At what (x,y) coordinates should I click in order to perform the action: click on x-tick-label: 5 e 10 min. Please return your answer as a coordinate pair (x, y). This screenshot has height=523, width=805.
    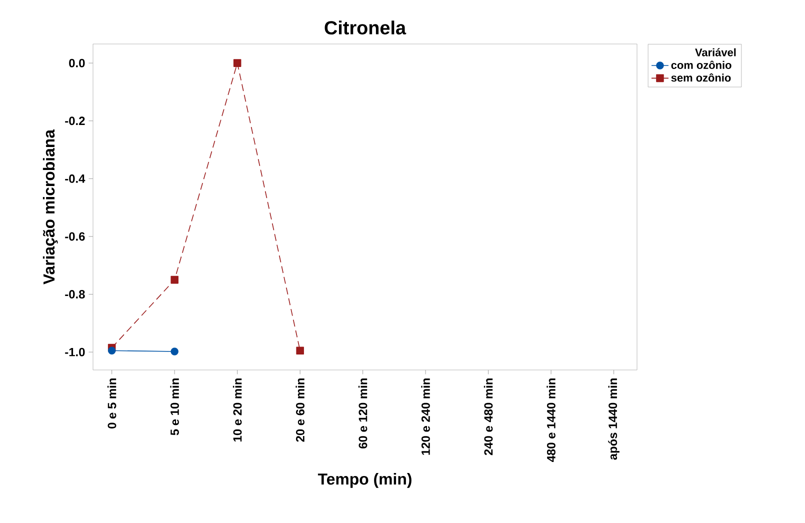
    Looking at the image, I should click on (174, 407).